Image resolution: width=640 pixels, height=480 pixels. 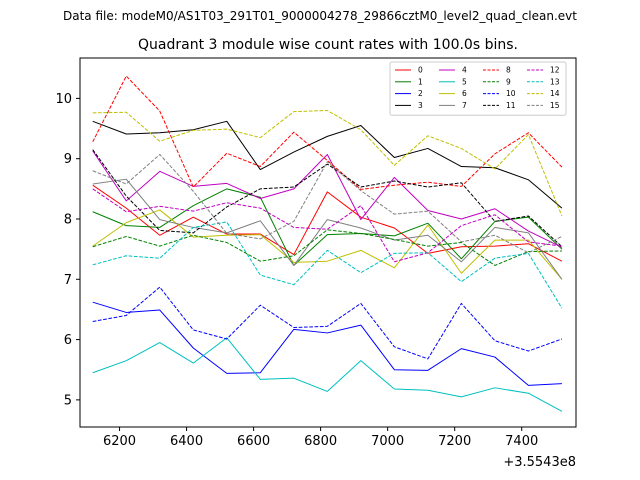 I want to click on x-tick-label: 6800, so click(x=320, y=441).